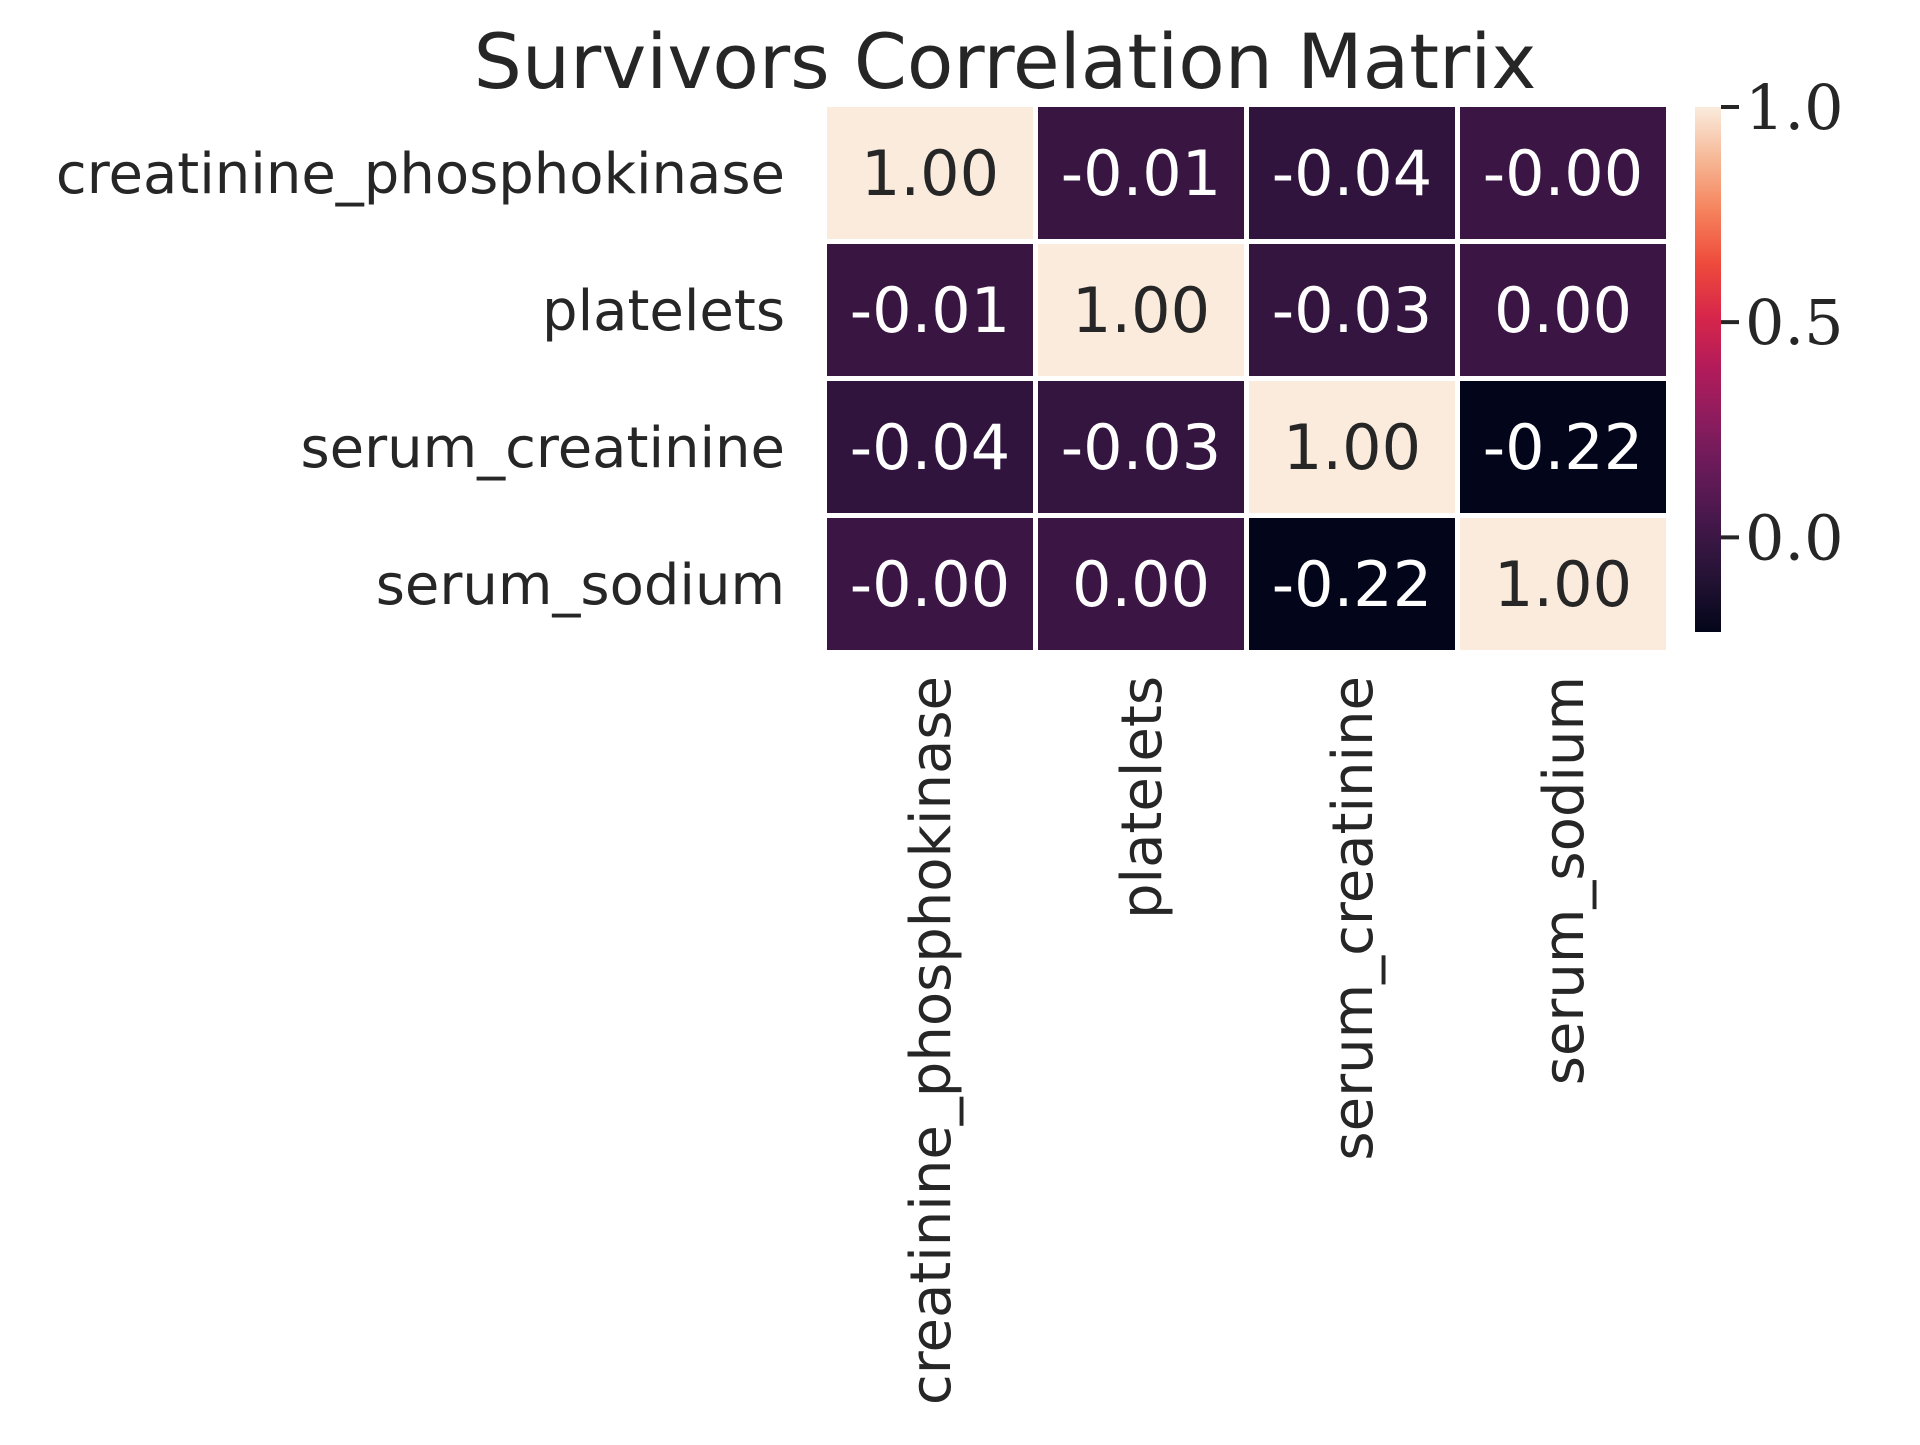  I want to click on cell-value-label-2-0: -0.04, so click(930, 447).